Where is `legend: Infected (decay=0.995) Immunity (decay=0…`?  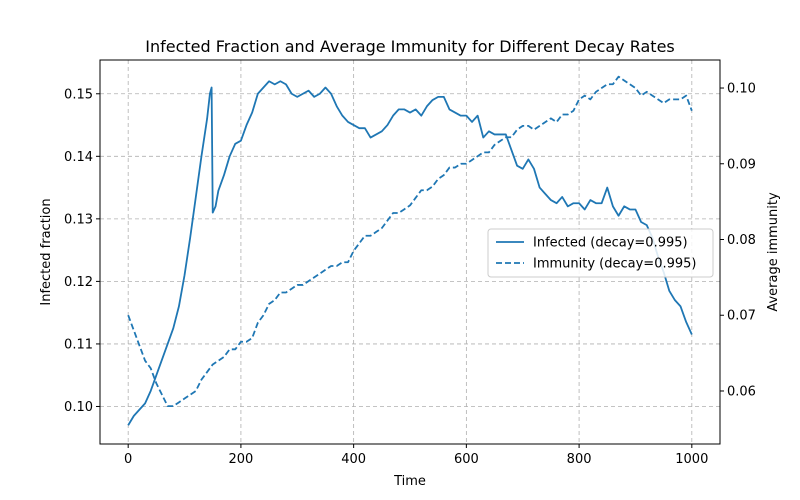 legend: Infected (decay=0.995) Immunity (decay=0… is located at coordinates (600, 253).